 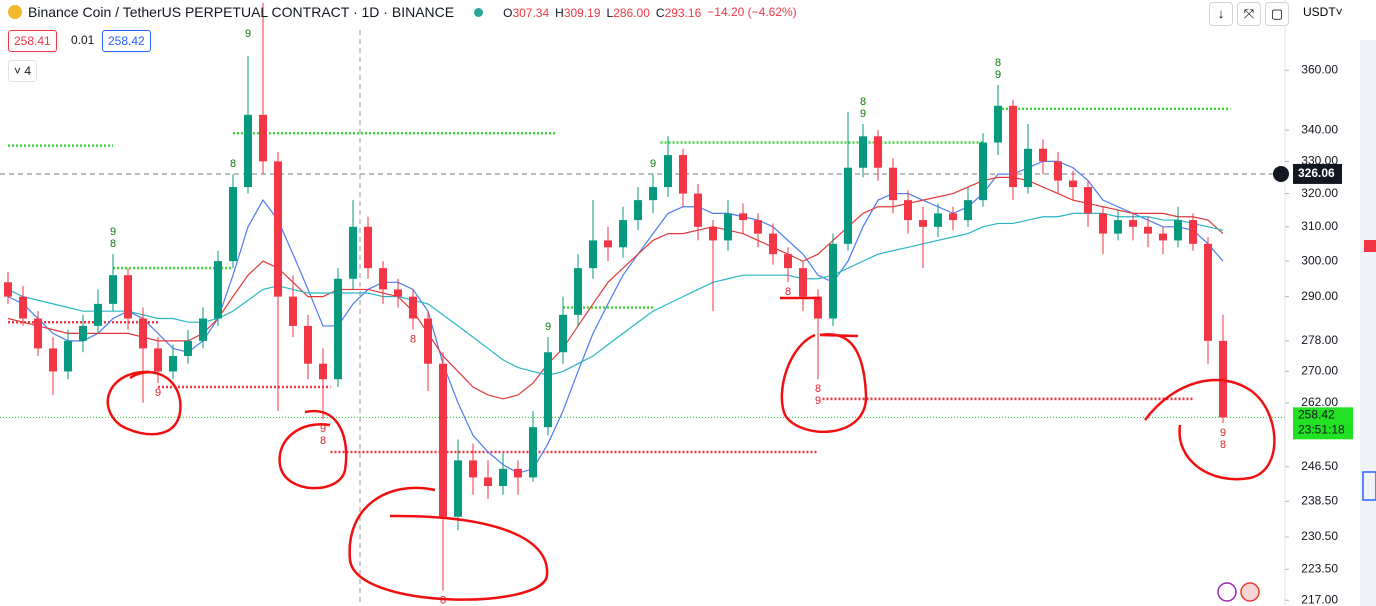 What do you see at coordinates (1319, 12) in the screenshot?
I see `currency-label: USDT` at bounding box center [1319, 12].